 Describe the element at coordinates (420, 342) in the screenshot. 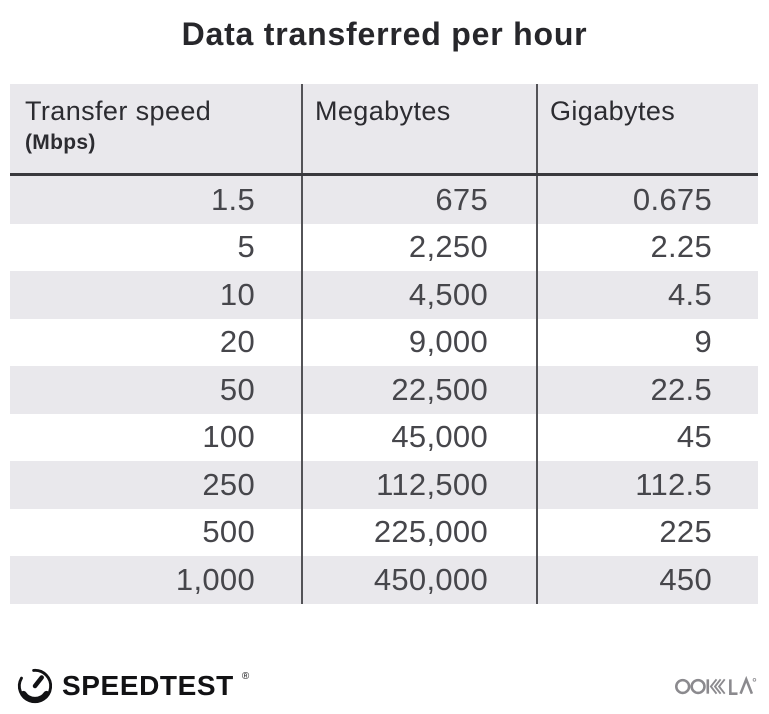

I see `cell-megabytes: 9,000` at that location.